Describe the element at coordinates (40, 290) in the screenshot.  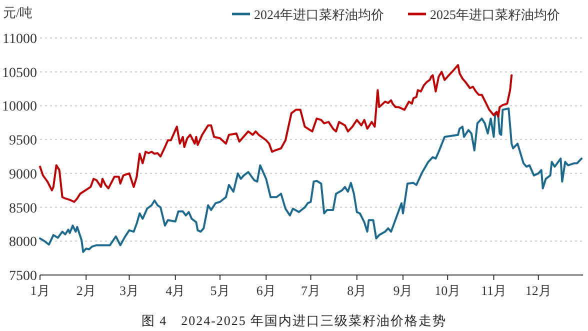
I see `x-tick-label: 1月` at that location.